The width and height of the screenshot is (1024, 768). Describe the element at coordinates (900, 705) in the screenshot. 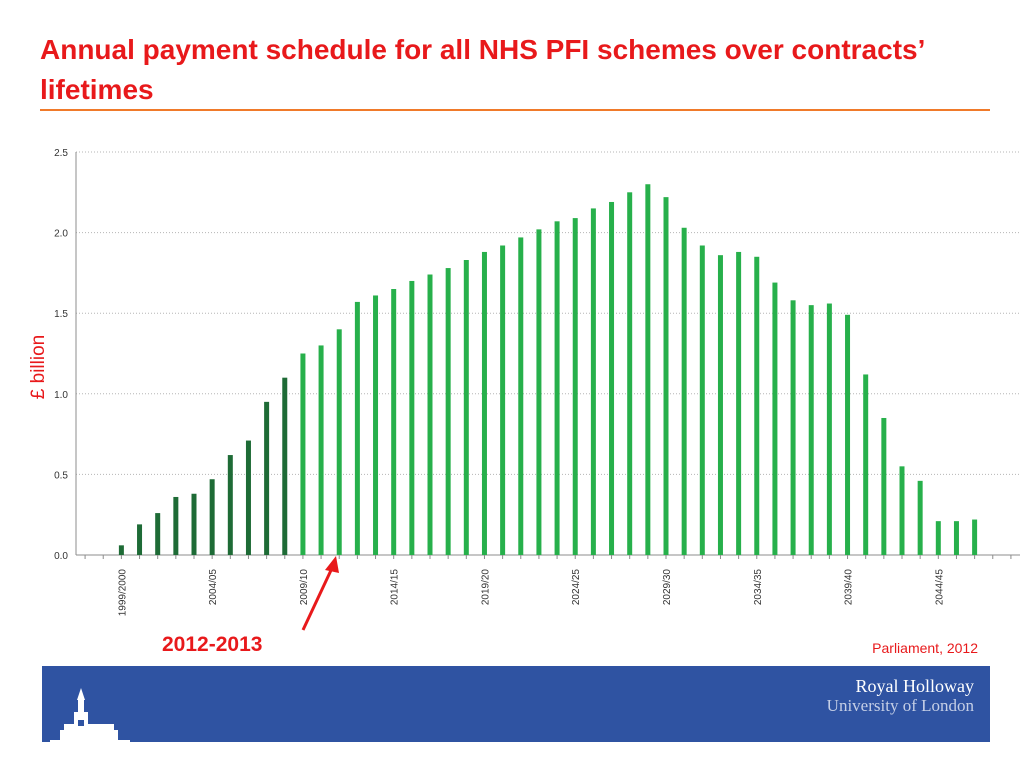

I see `brand-line2: University of London` at that location.